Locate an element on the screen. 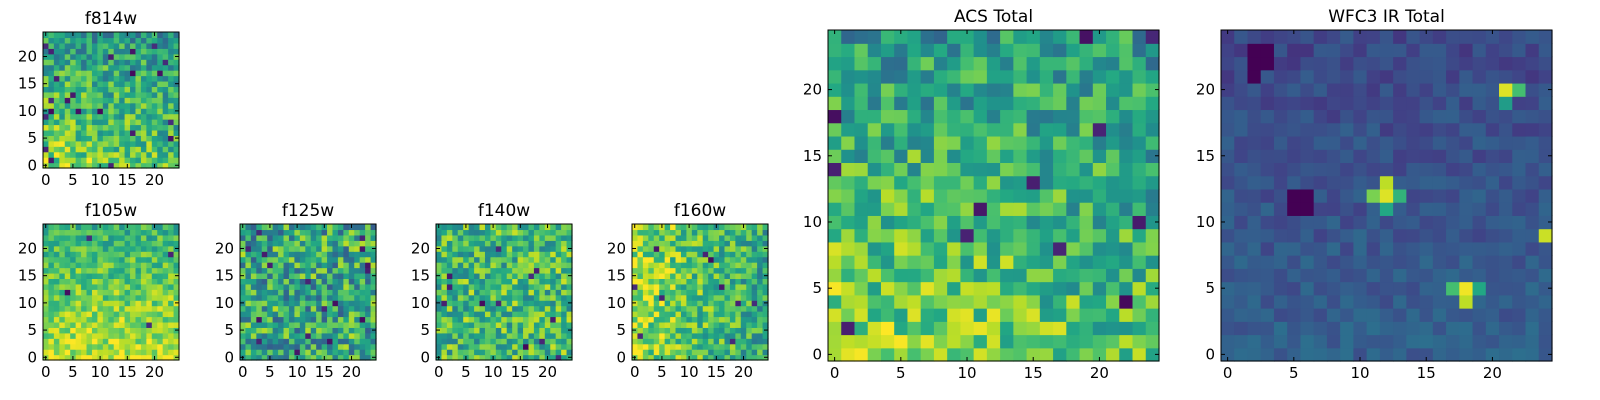 The height and width of the screenshot is (400, 1600). x-tick-label: 0 is located at coordinates (835, 373).